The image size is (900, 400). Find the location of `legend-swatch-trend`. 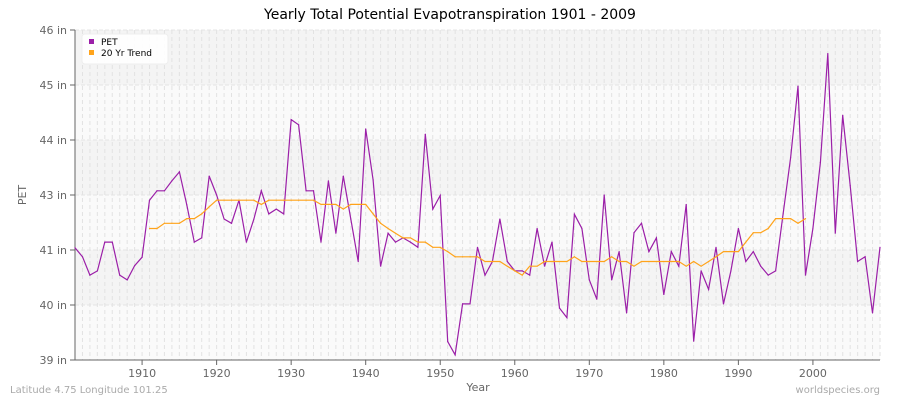

legend-swatch-trend is located at coordinates (91, 52).